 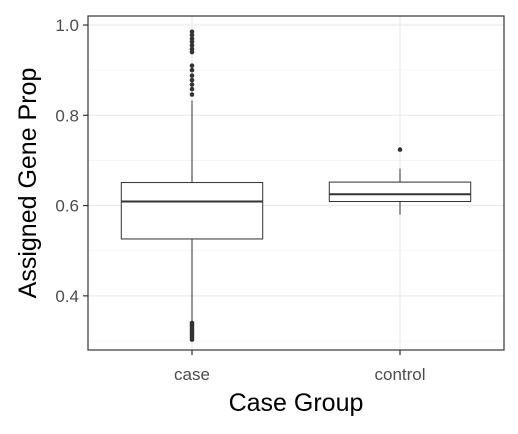 I want to click on x-axis-title: Case Group, so click(x=296, y=403).